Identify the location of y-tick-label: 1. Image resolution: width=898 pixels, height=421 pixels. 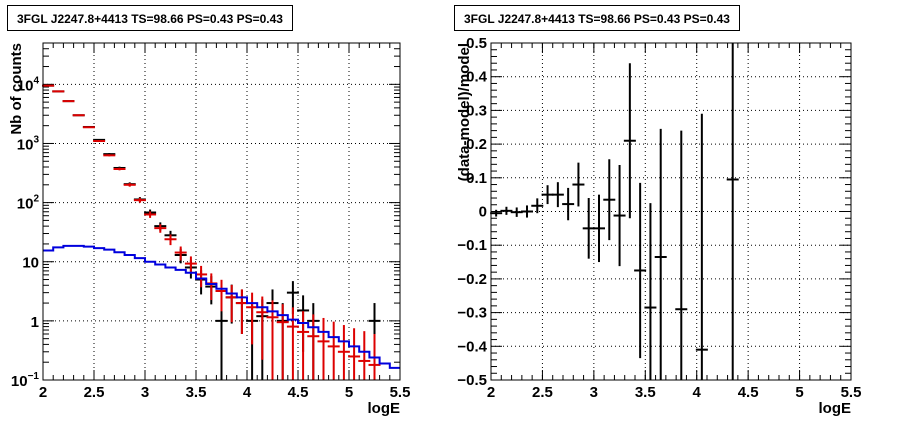
(35, 322).